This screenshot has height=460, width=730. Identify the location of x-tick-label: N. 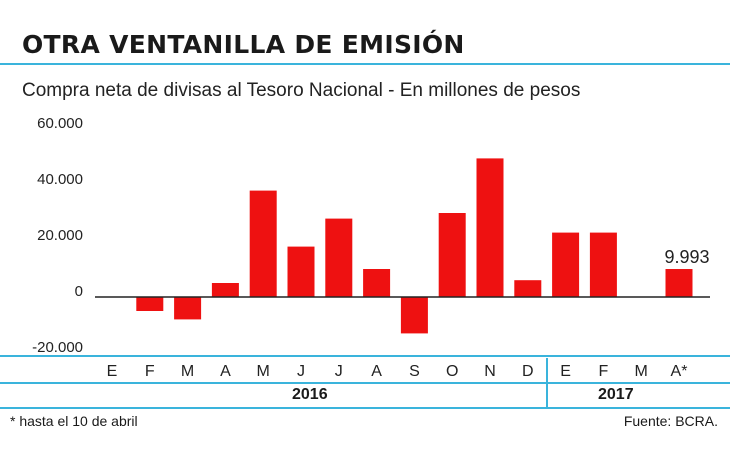
(490, 371).